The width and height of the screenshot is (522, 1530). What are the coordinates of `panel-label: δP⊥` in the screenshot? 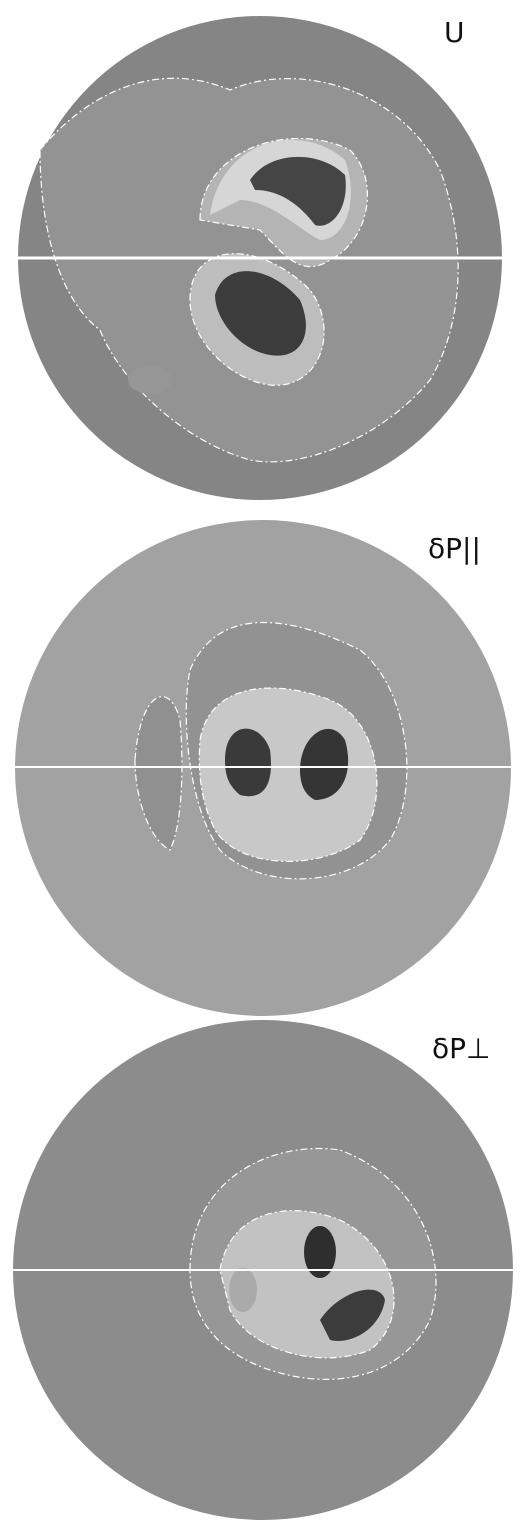 It's located at (461, 1048).